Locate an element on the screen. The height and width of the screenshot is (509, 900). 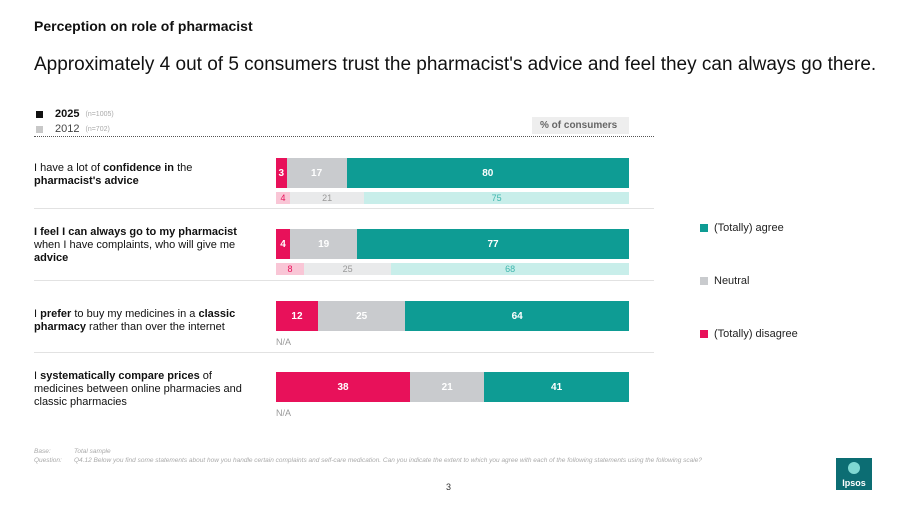
statement-text: prefer is located at coordinates (56, 314).